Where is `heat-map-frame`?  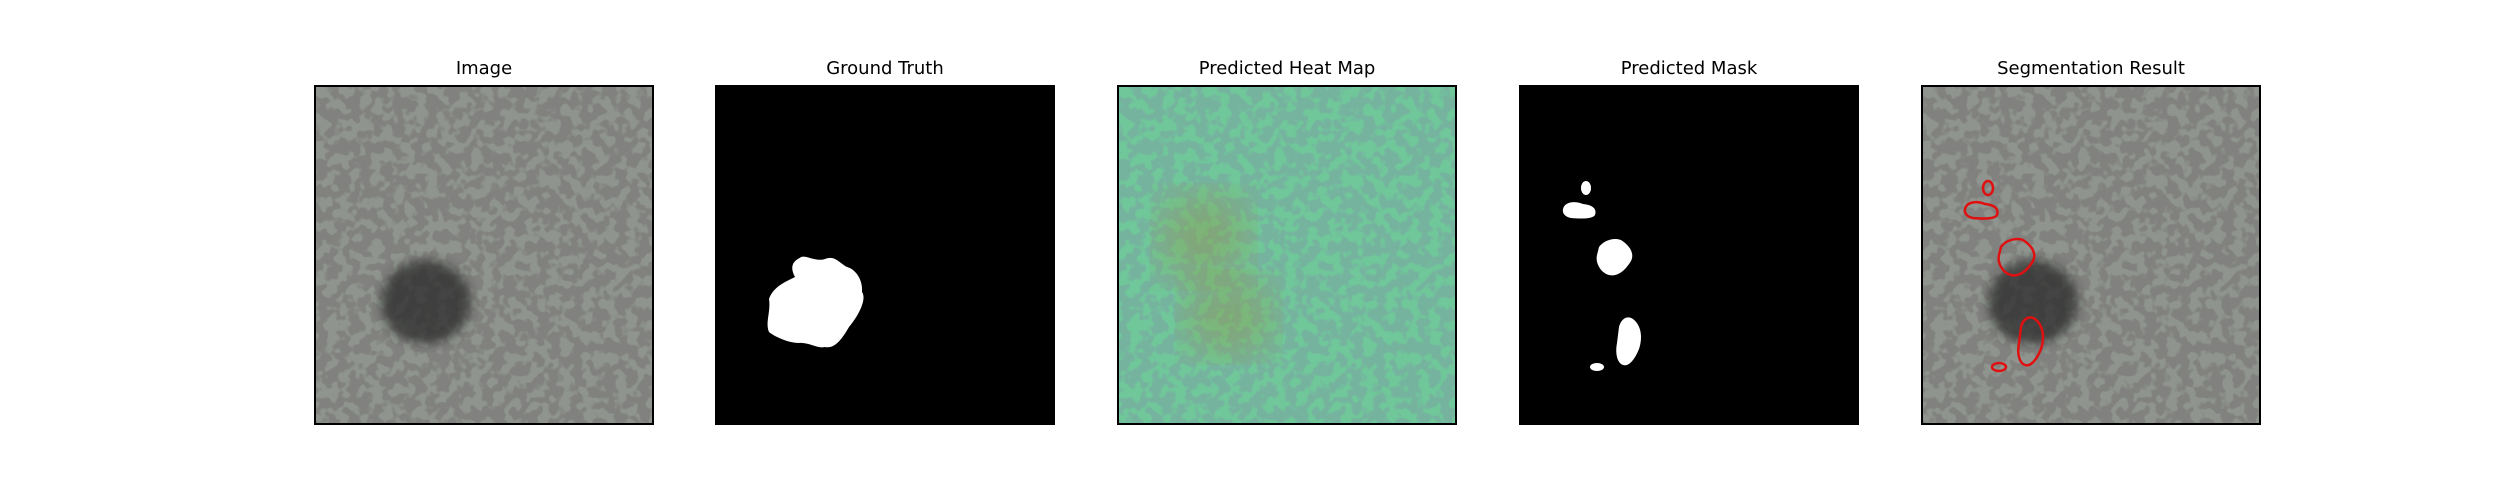
heat-map-frame is located at coordinates (1287, 255).